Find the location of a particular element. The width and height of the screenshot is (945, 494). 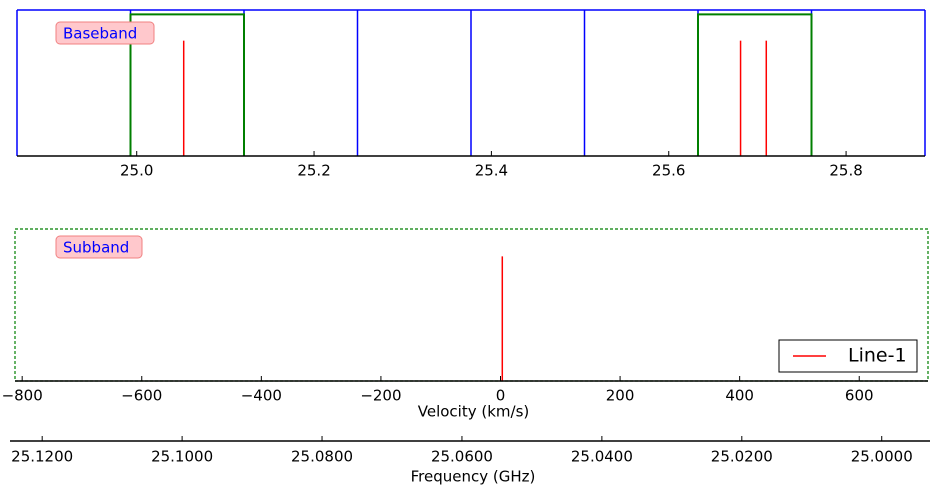

tick-label: 25.1000 is located at coordinates (182, 457).